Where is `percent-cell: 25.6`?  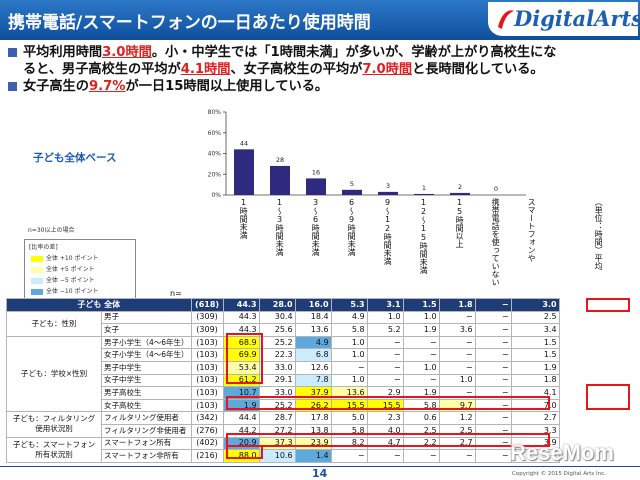 percent-cell: 25.6 is located at coordinates (277, 330).